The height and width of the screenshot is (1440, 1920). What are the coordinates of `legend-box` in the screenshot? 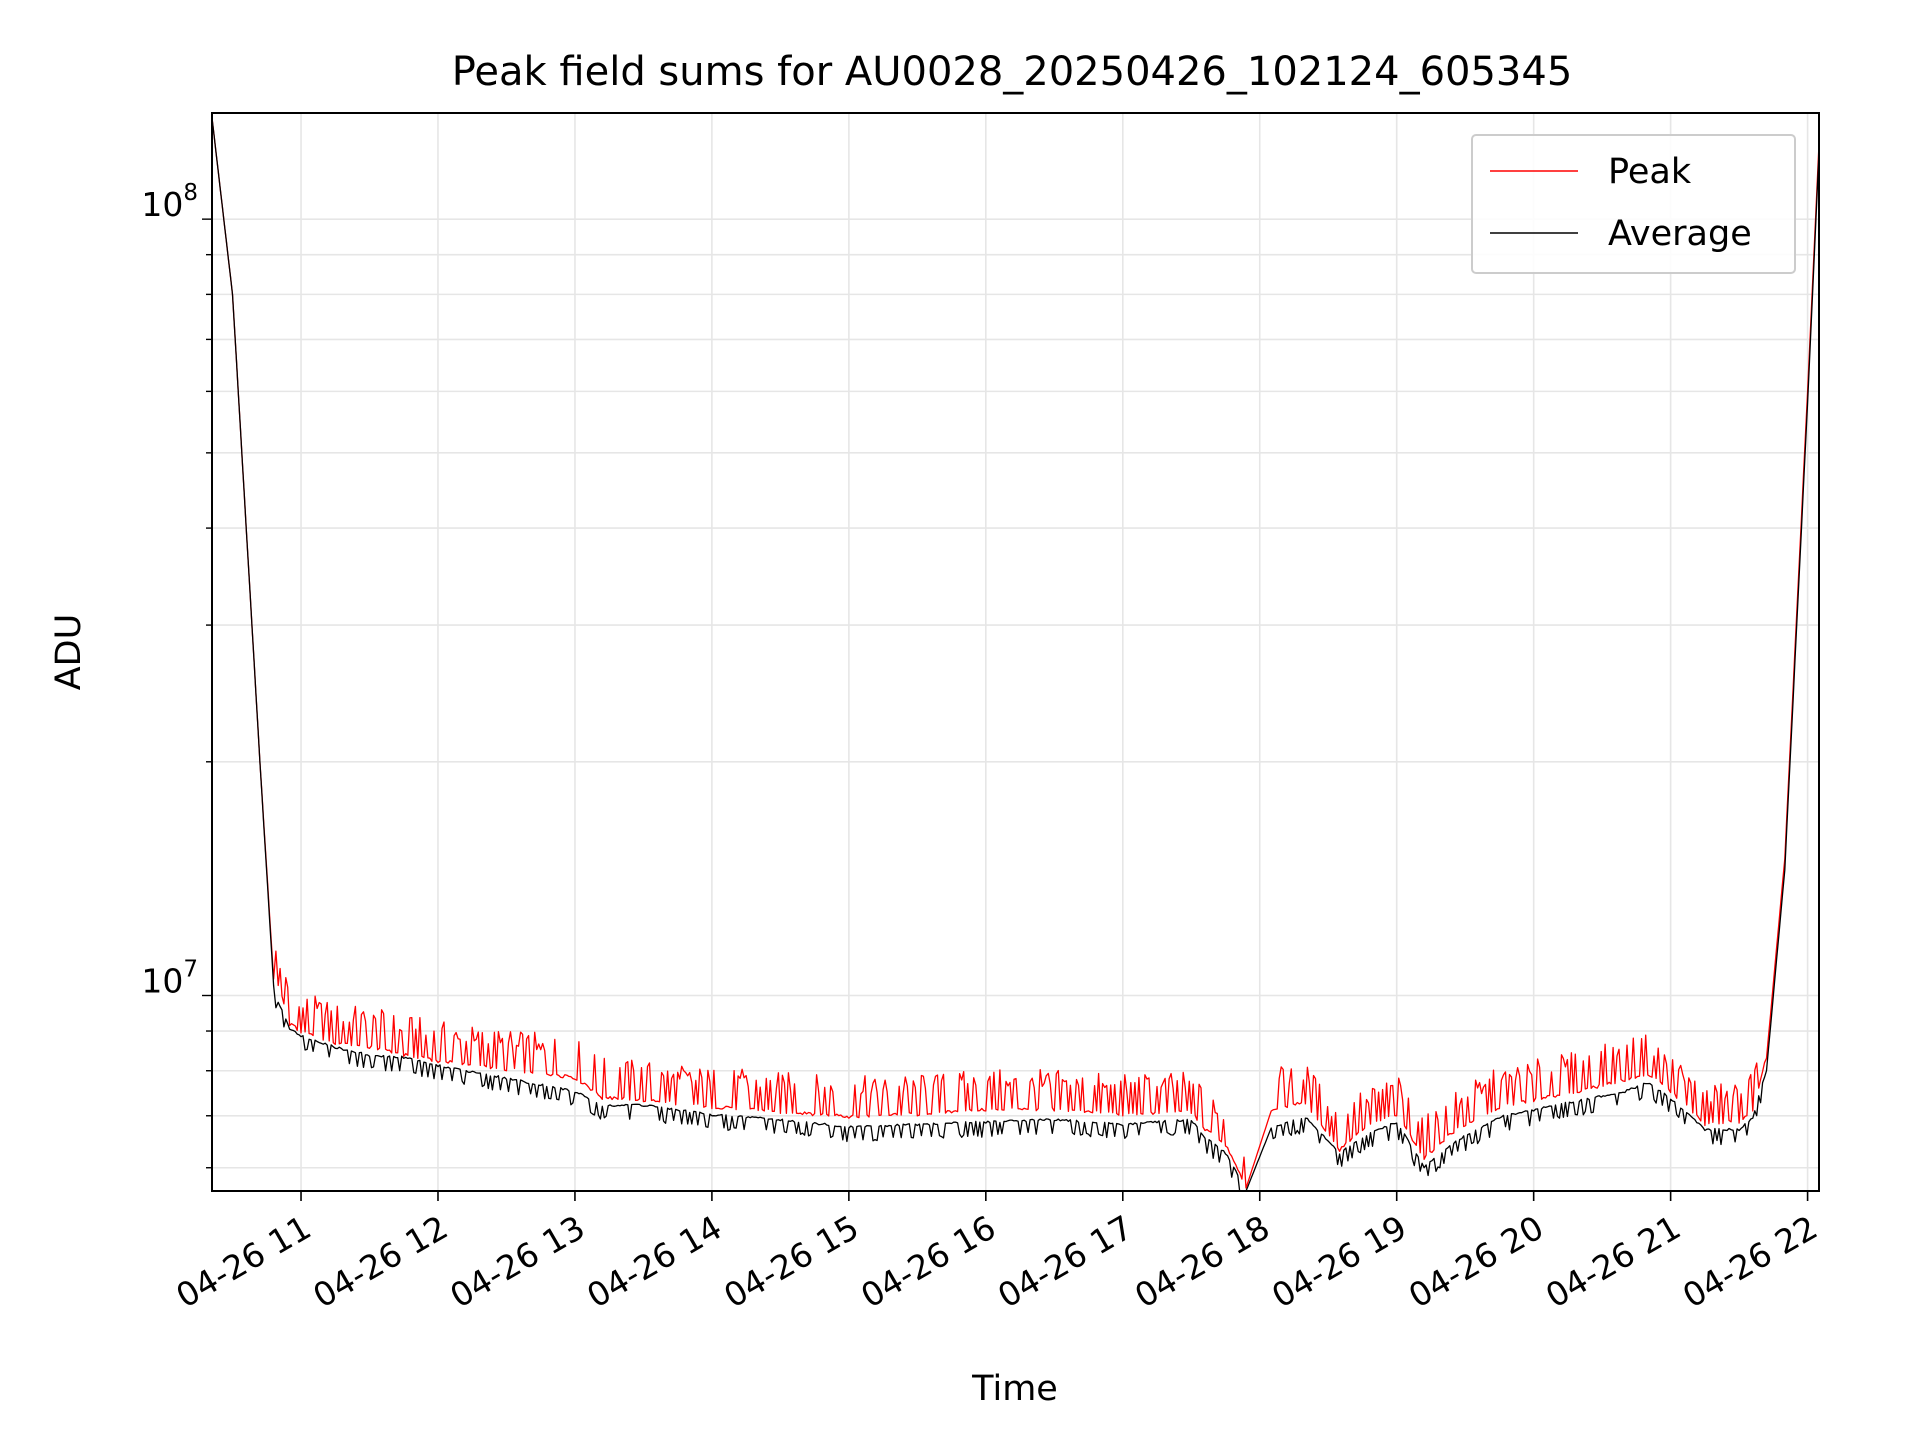 It's located at (1633, 204).